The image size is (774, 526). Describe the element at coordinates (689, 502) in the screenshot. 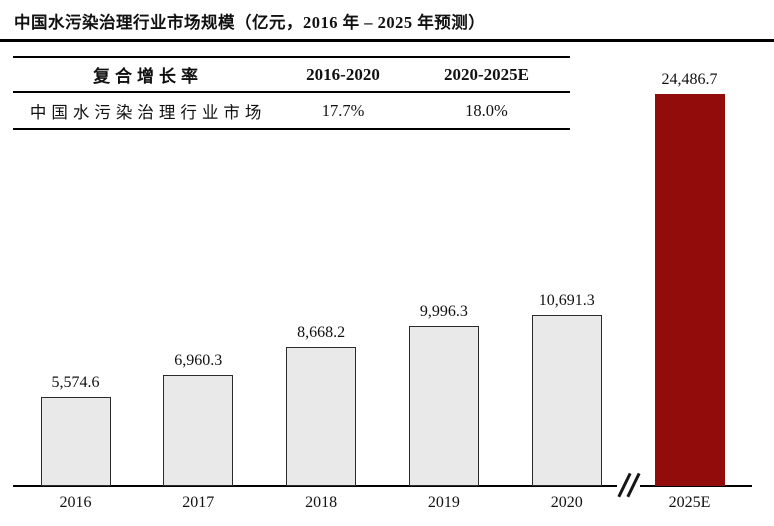

I see `x-tick-2025E: 2025E` at that location.